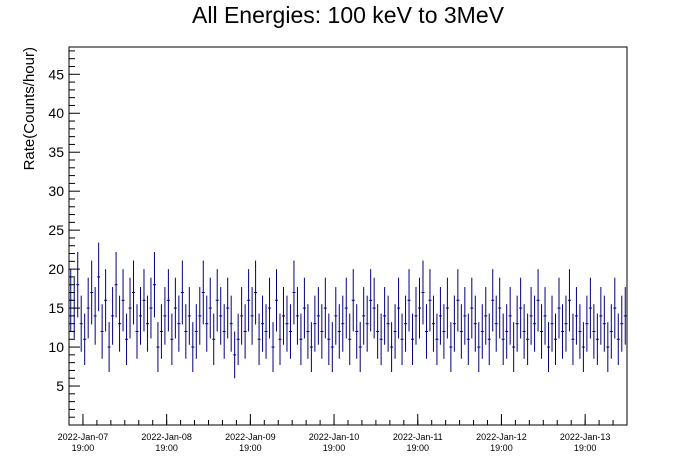  Describe the element at coordinates (56, 308) in the screenshot. I see `y-tick-label: 15` at that location.